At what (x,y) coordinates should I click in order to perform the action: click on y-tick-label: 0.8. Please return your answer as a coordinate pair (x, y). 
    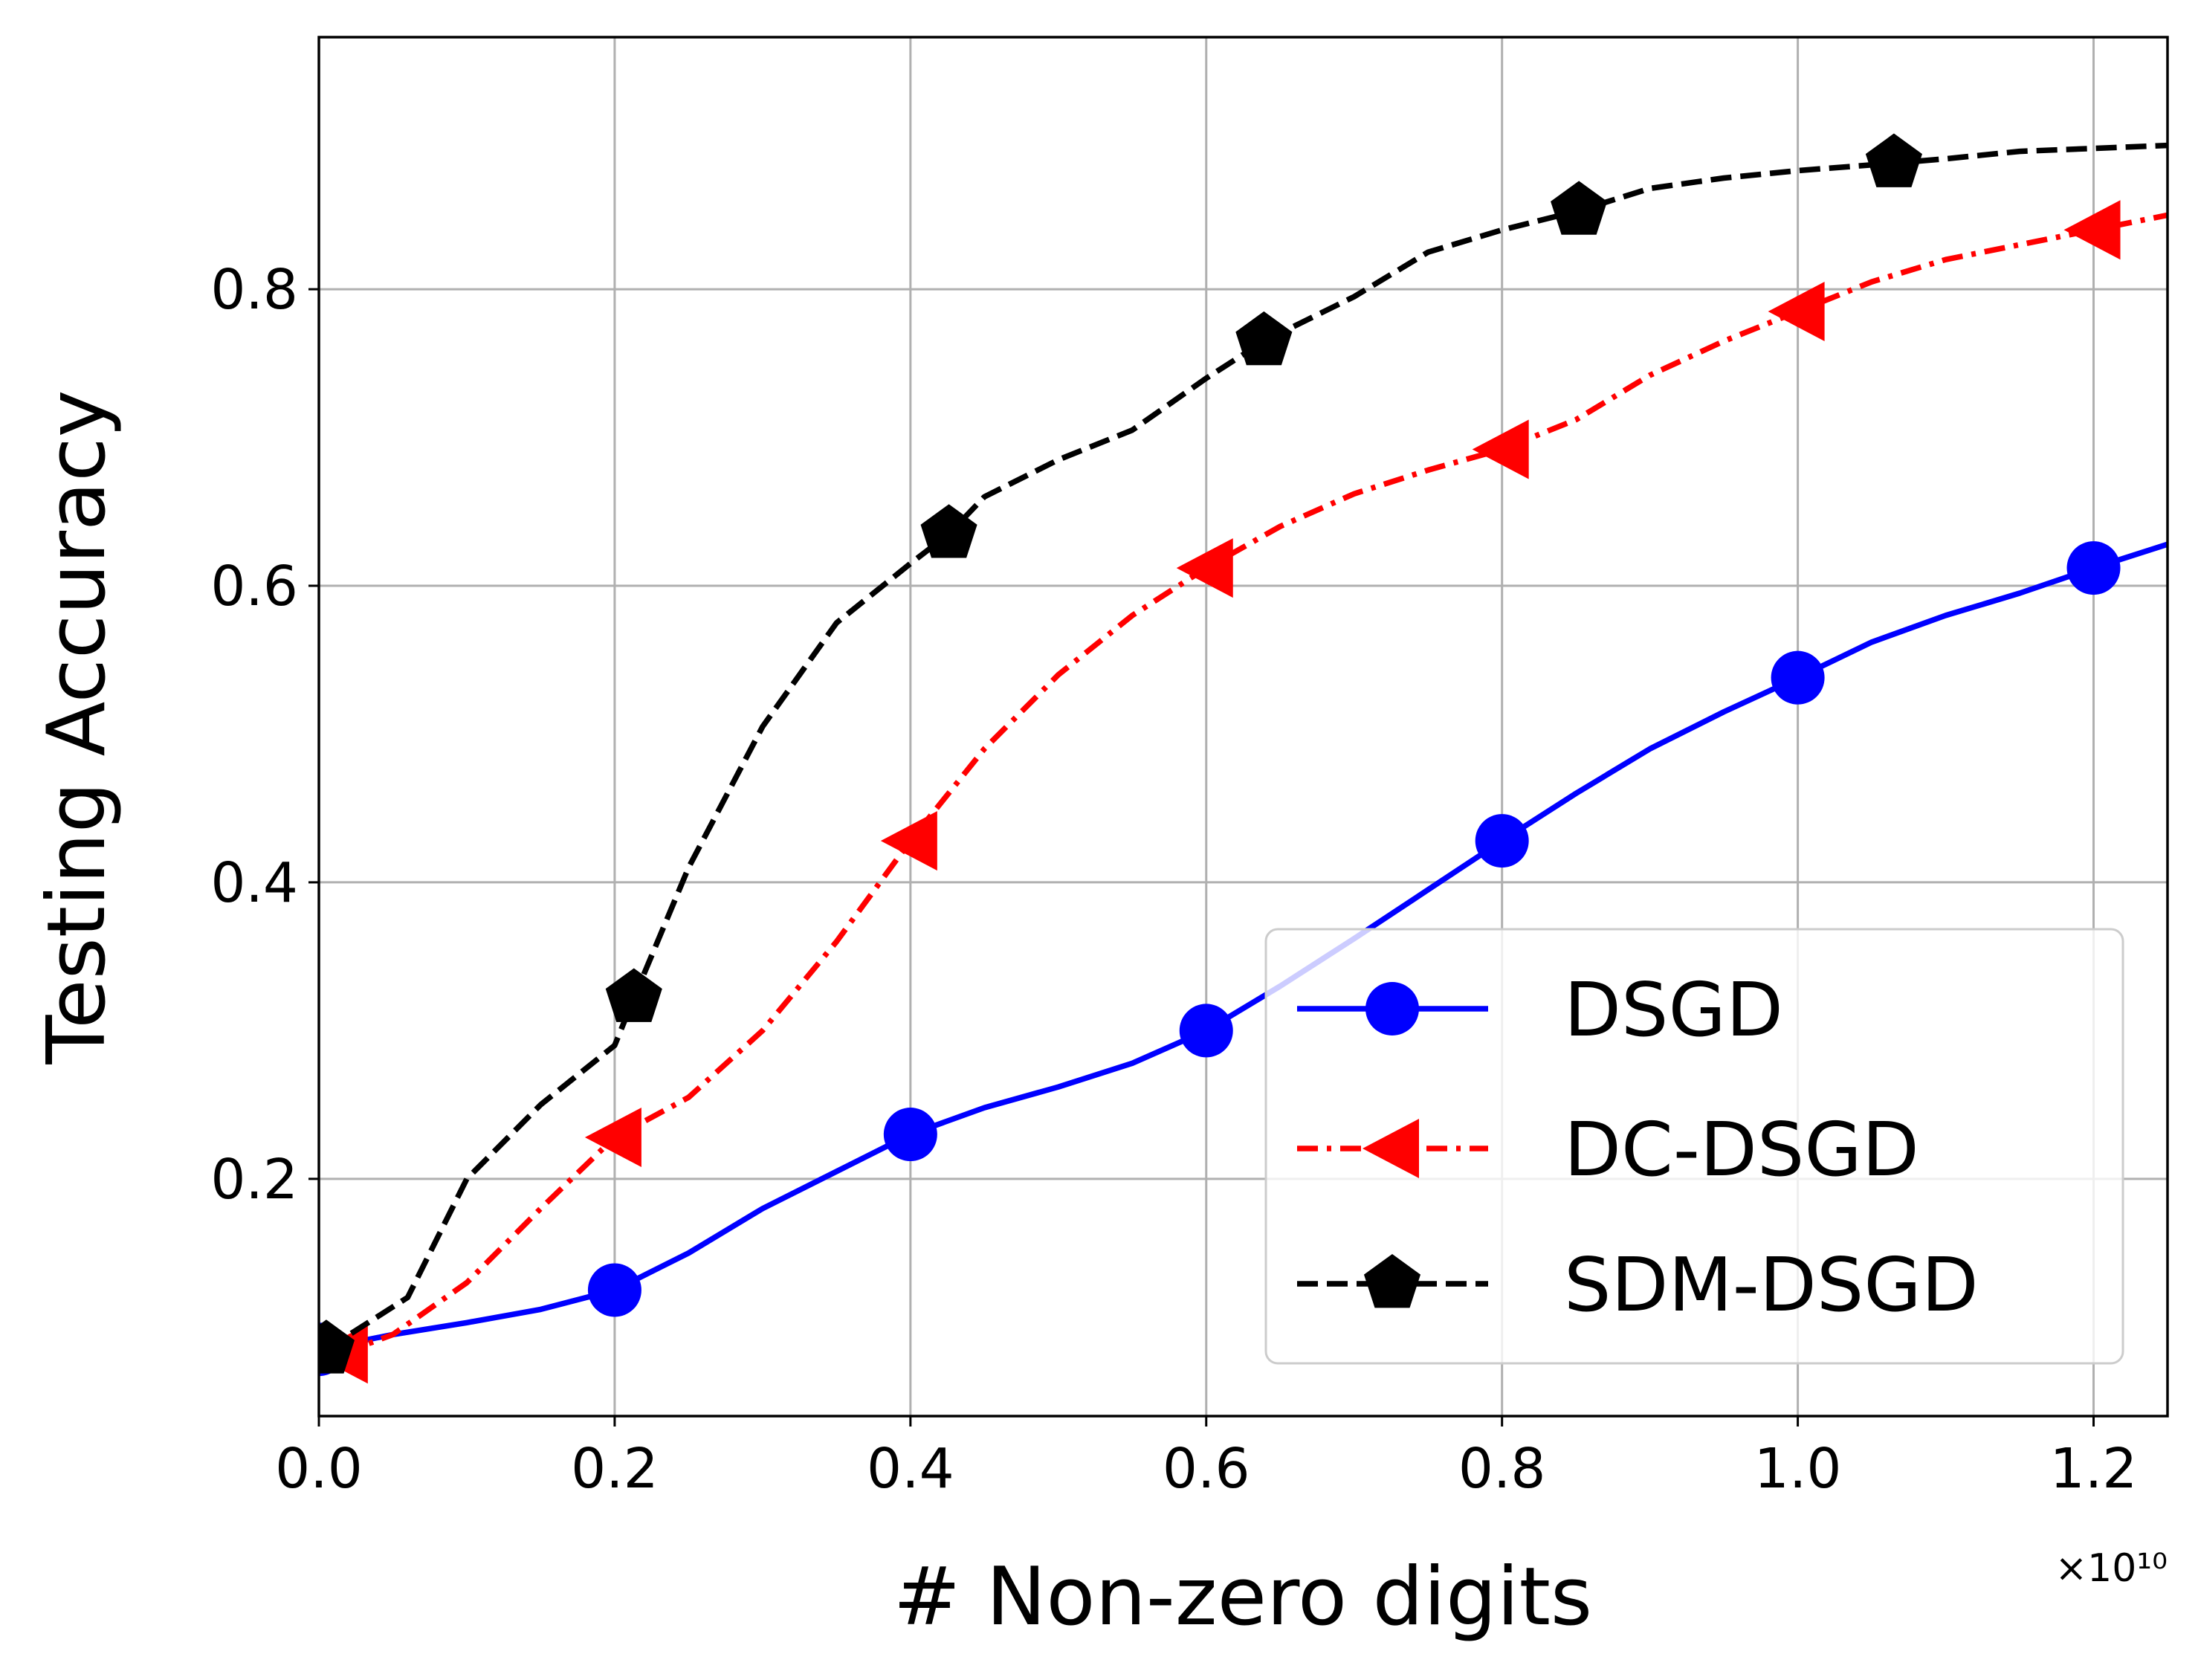
    Looking at the image, I should click on (254, 290).